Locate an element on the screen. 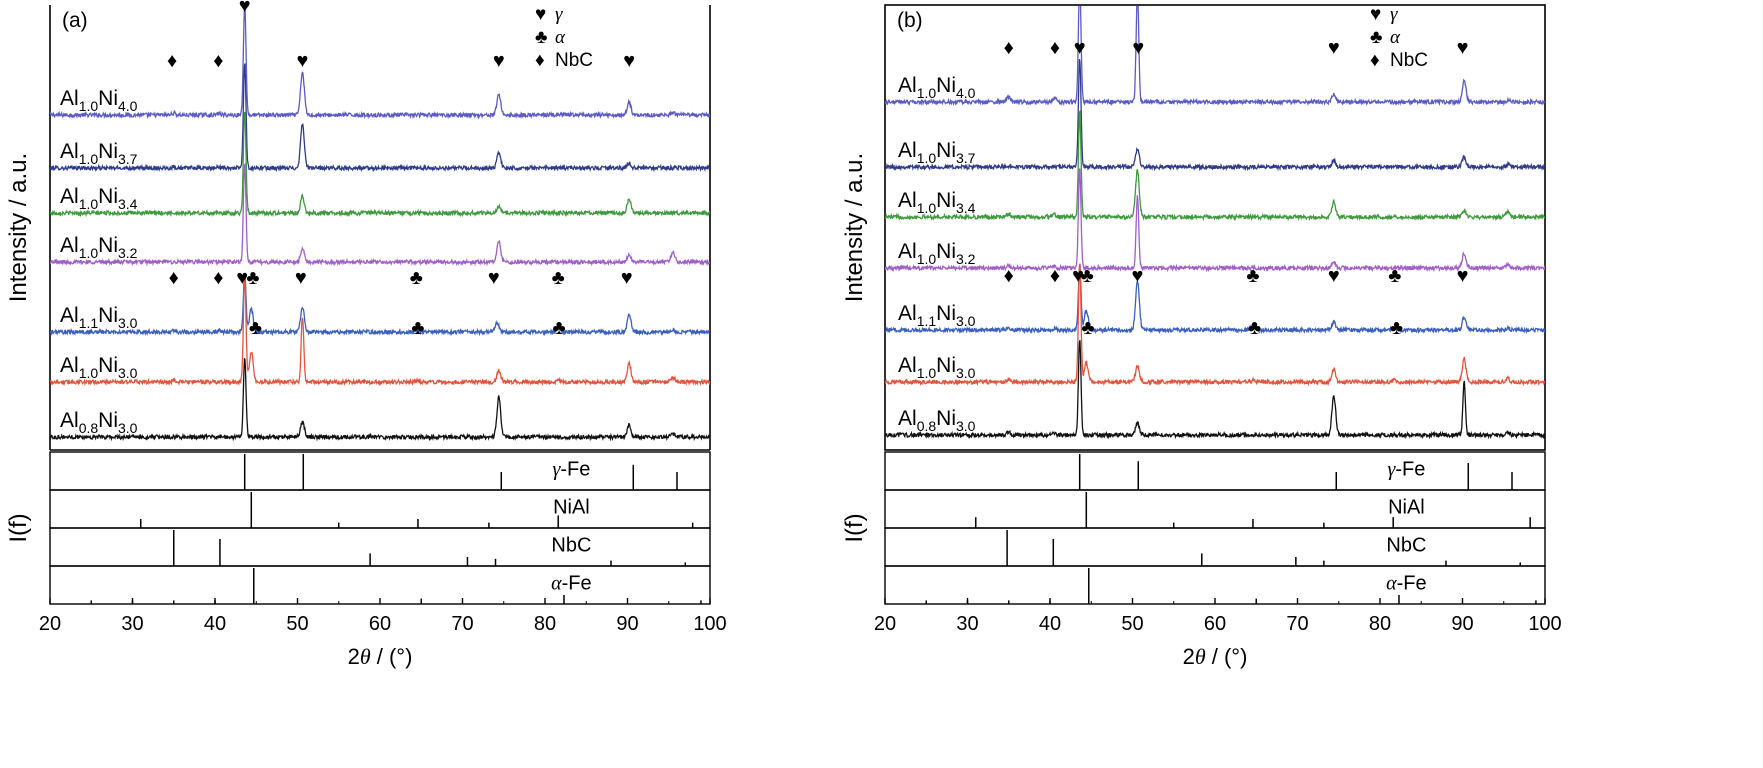 The width and height of the screenshot is (1763, 768). series-label: Al1.0Ni3.4 is located at coordinates (937, 202).